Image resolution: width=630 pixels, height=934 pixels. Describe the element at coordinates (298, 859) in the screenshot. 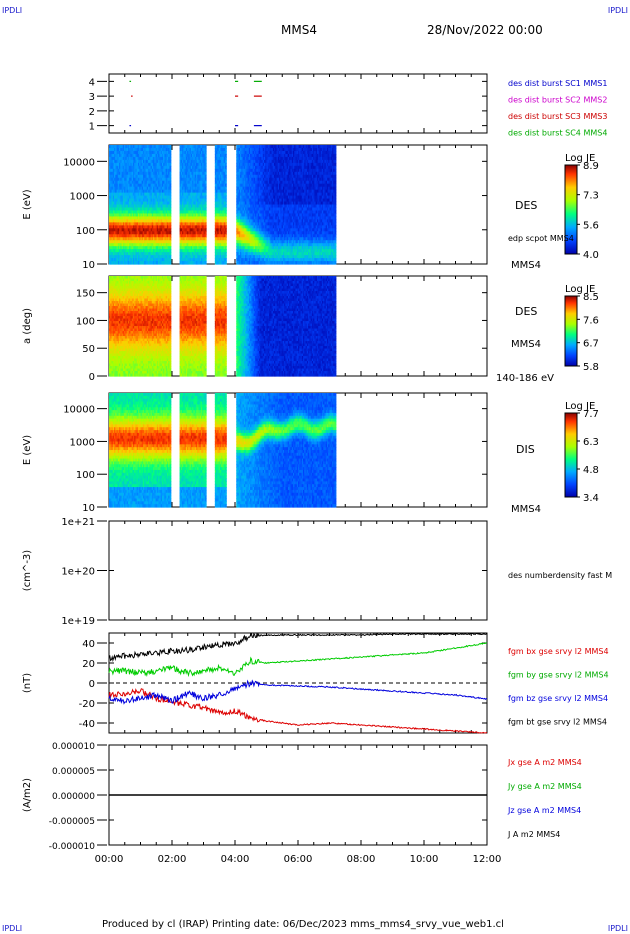

I see `x-tick-label: 06:00` at that location.